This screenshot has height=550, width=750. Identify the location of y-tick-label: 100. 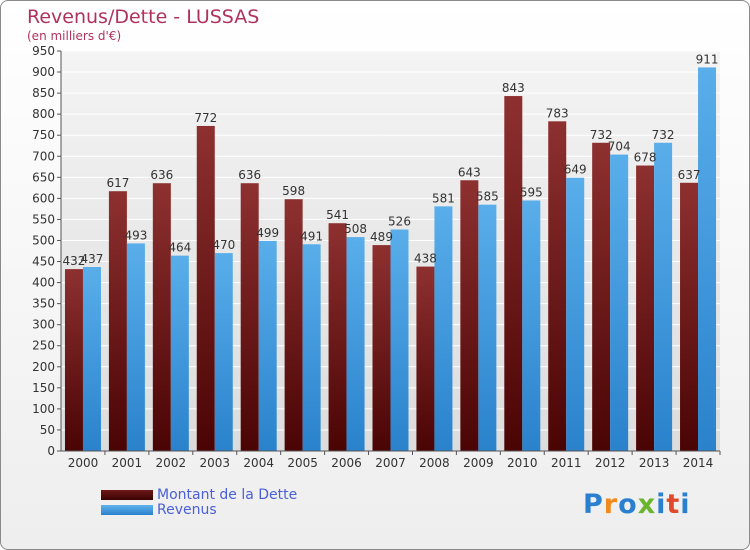
(43, 409).